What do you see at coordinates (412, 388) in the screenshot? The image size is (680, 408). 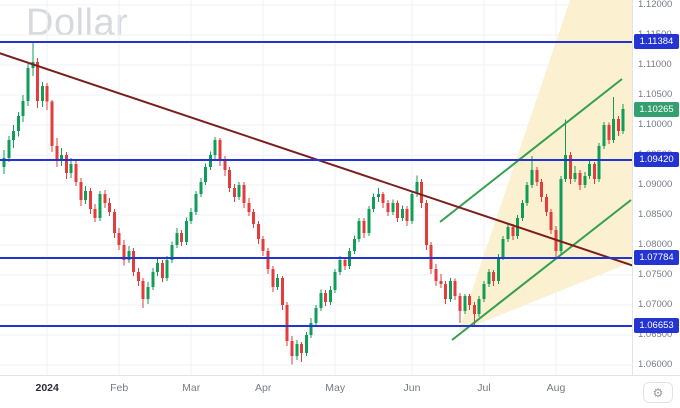 I see `time-axis-label: Jun` at bounding box center [412, 388].